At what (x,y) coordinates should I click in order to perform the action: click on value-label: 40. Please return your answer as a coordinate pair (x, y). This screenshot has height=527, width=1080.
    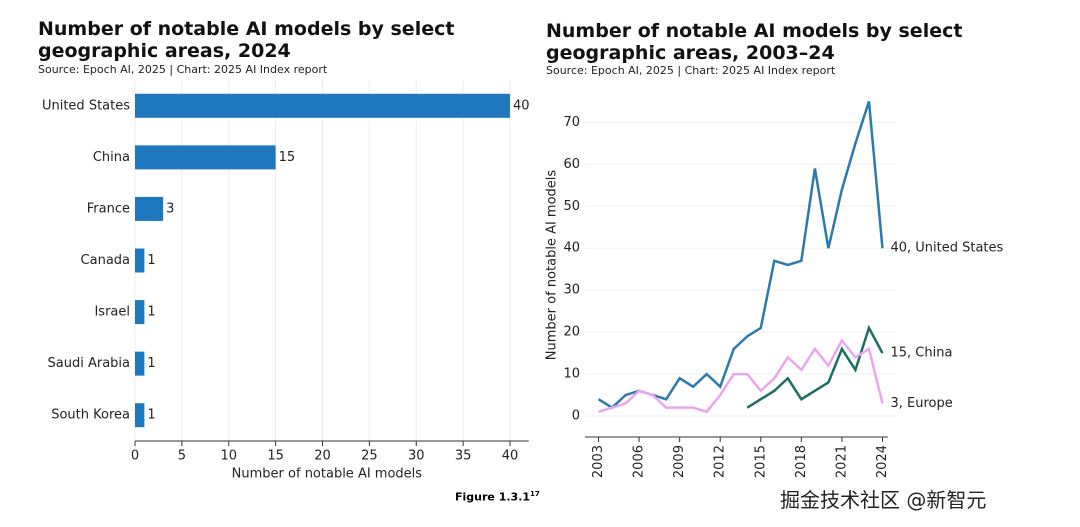
    Looking at the image, I should click on (521, 105).